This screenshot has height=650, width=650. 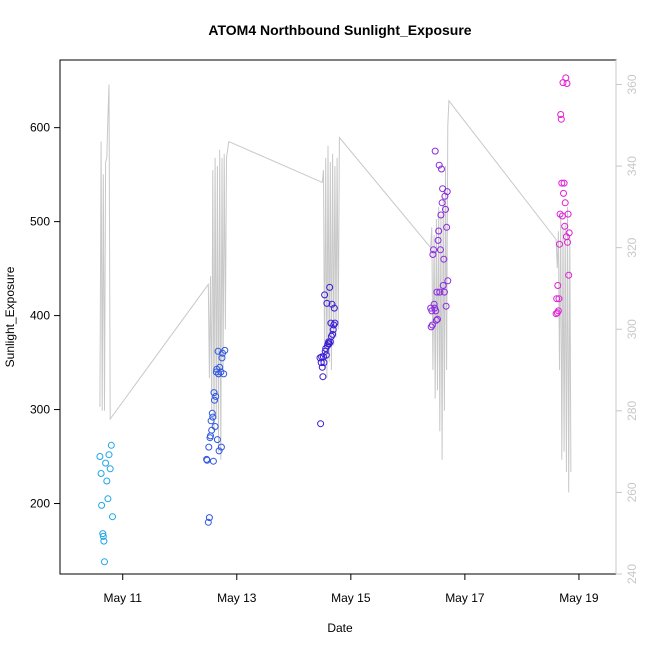 What do you see at coordinates (632, 247) in the screenshot?
I see `y2-tick-label: 320` at bounding box center [632, 247].